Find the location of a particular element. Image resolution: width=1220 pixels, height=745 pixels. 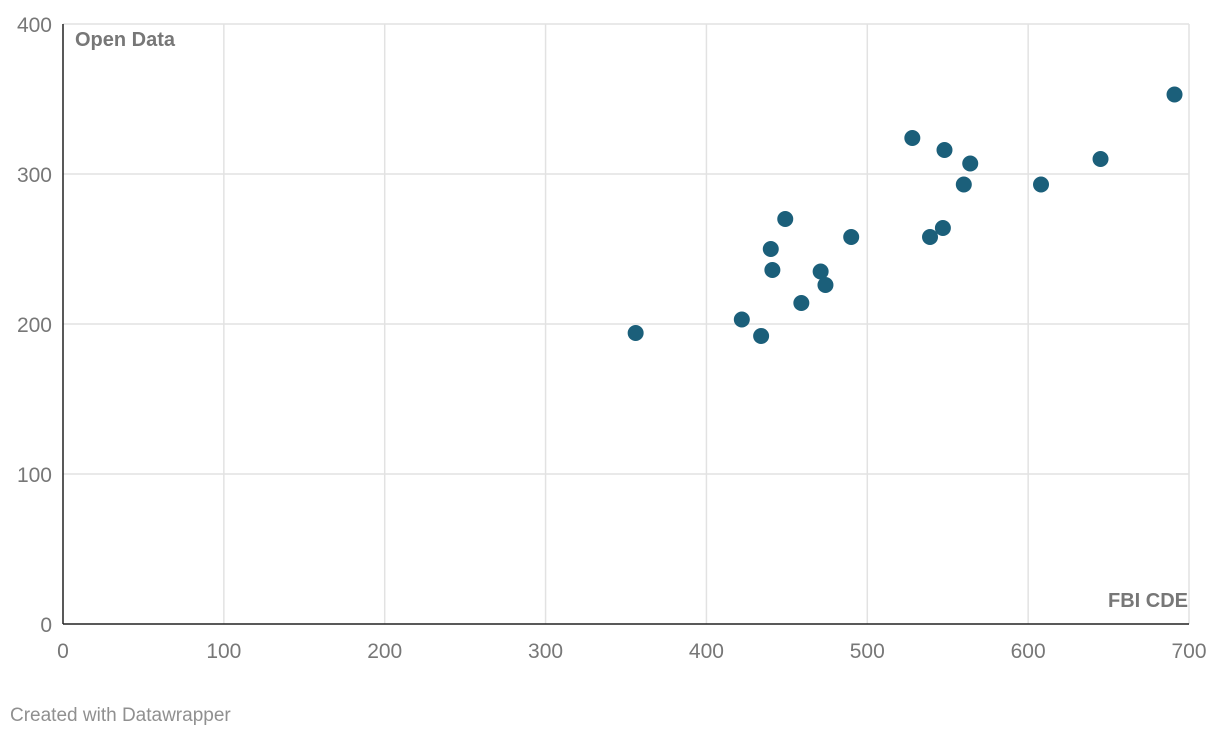

y-axis-title: Open Data is located at coordinates (125, 40).